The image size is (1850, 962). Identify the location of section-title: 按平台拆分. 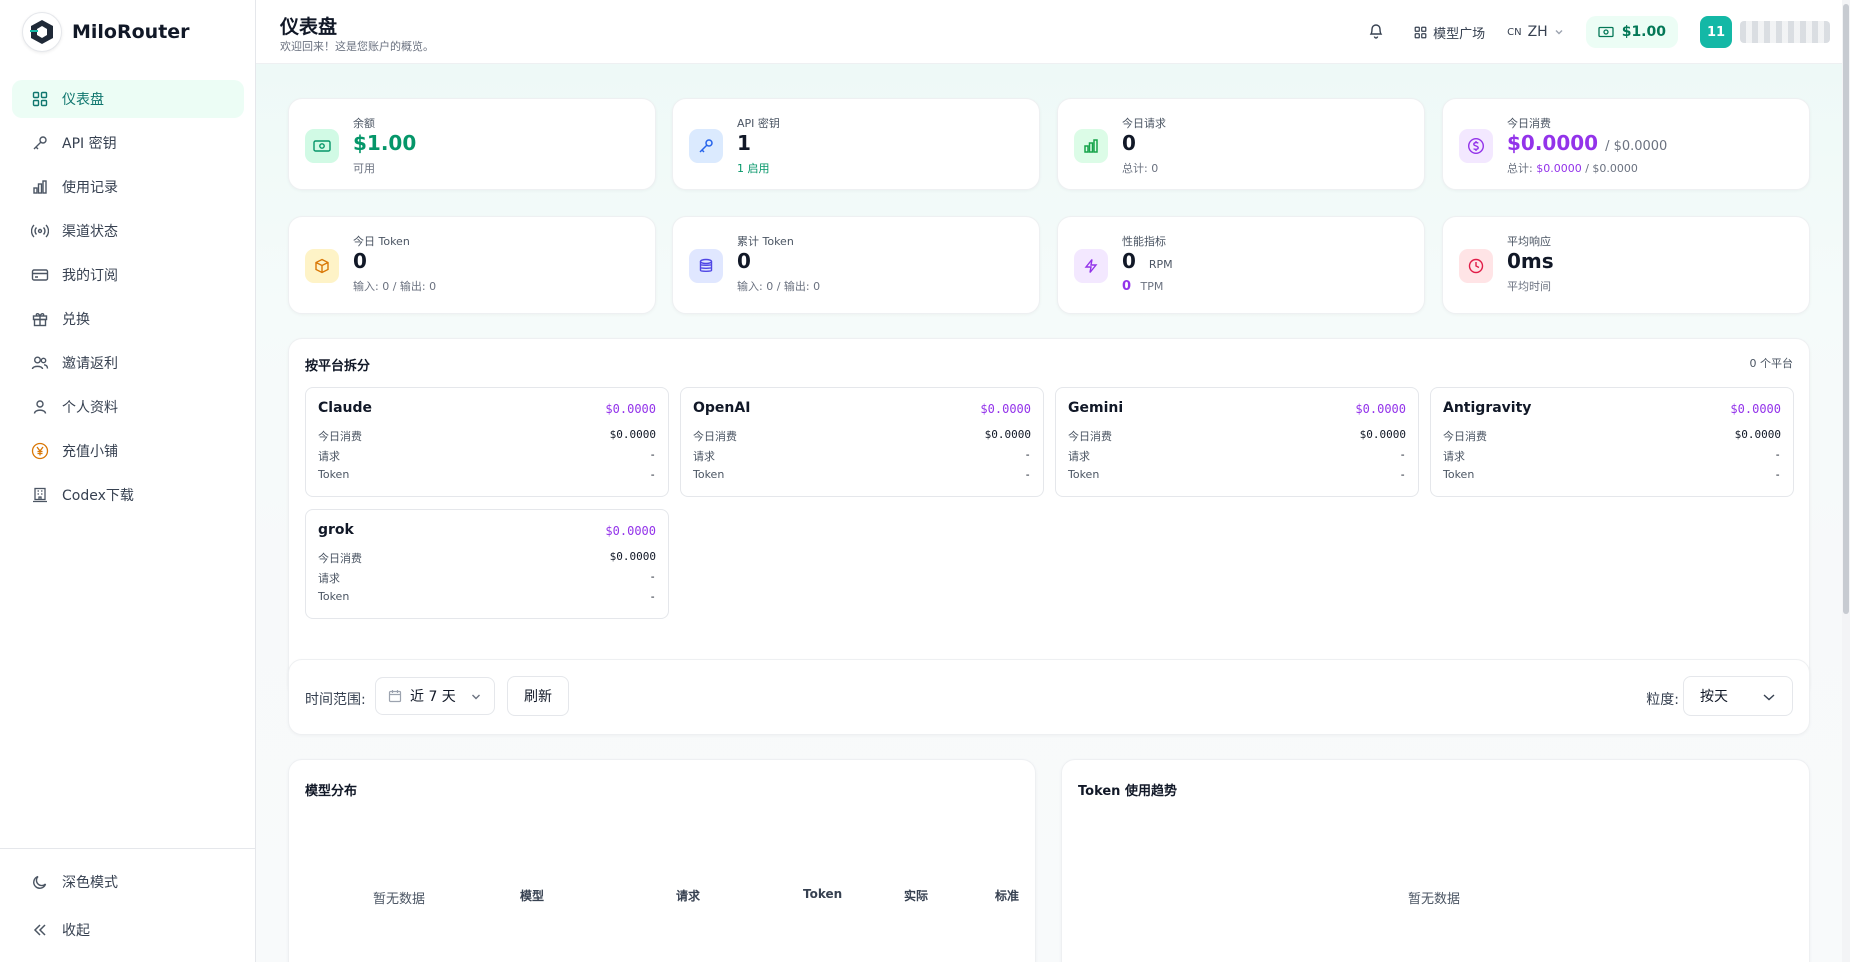
(338, 366).